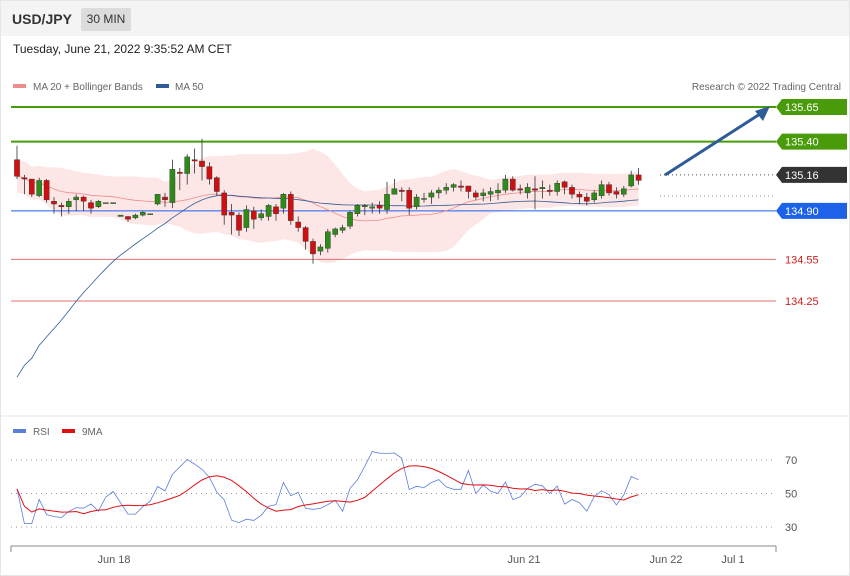 Image resolution: width=850 pixels, height=576 pixels. I want to click on timestamp: Tuesday, June 21, 2022 9:35:52 AM CET, so click(122, 49).